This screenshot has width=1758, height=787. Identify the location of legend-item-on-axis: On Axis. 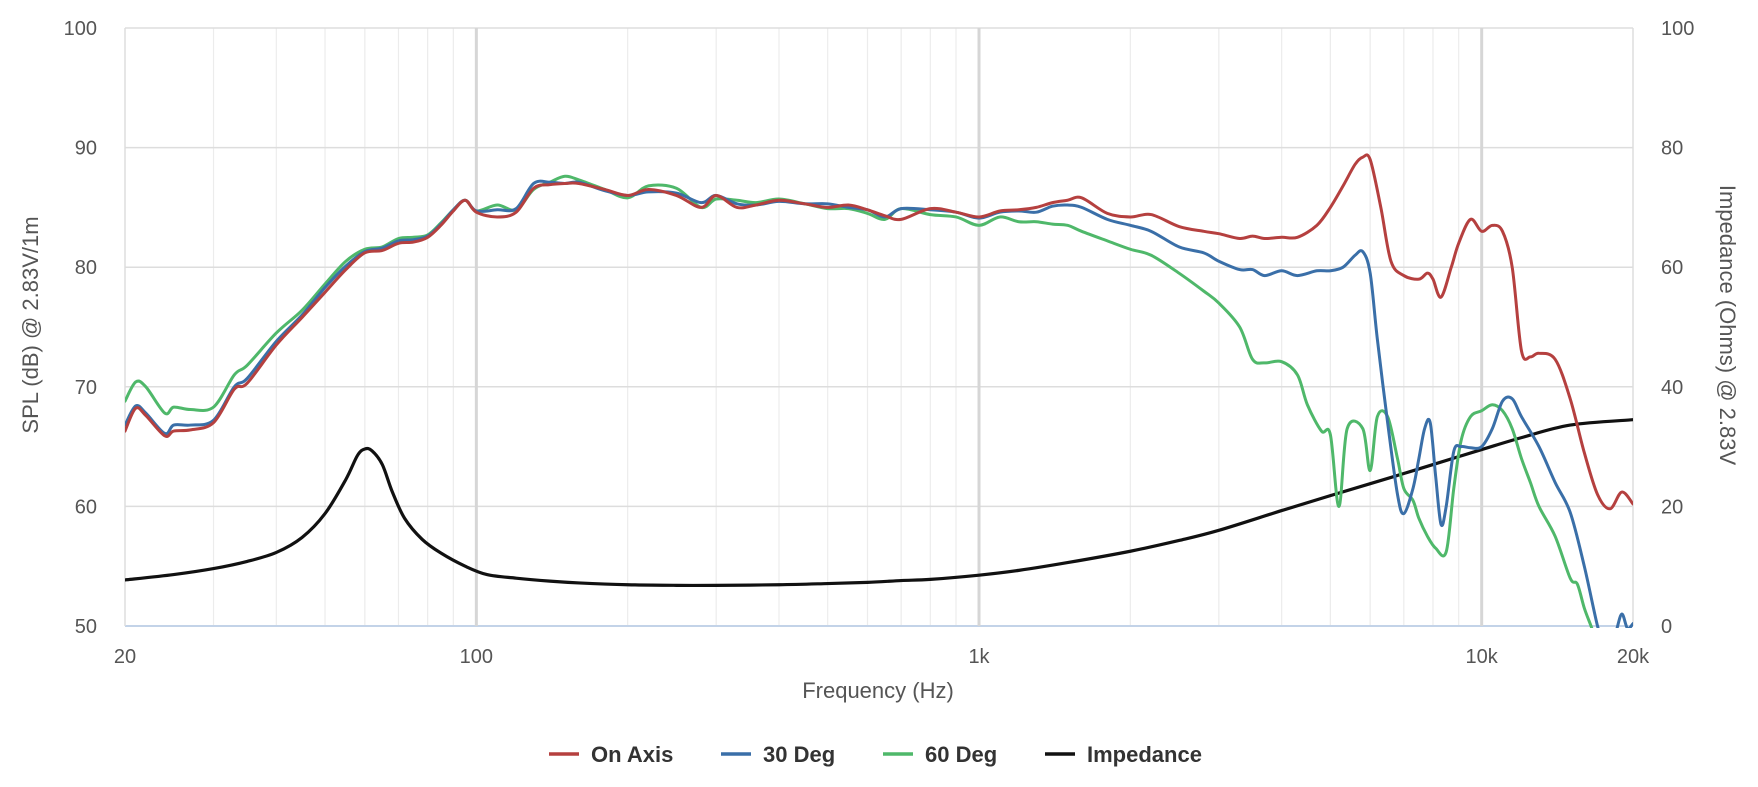
(611, 754).